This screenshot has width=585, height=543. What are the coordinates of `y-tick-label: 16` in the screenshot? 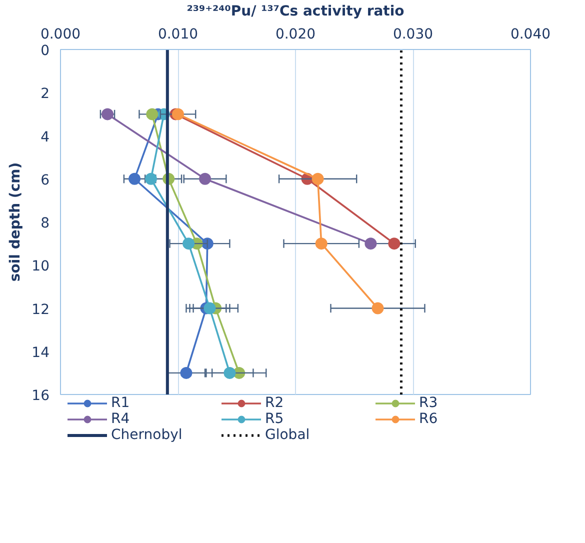 It's located at (41, 396).